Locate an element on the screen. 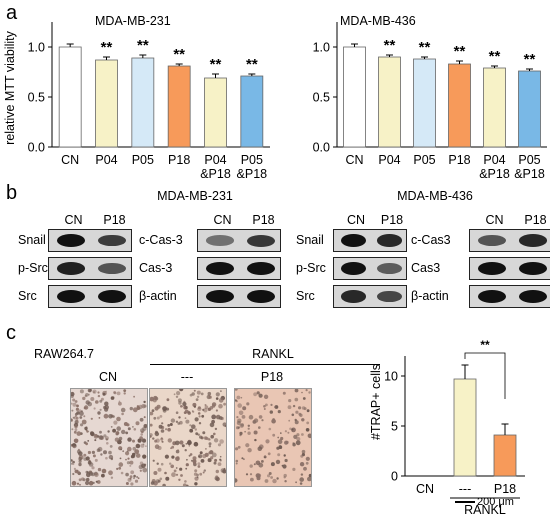 The image size is (550, 523). blot-row-label: p-Src is located at coordinates (33, 268).